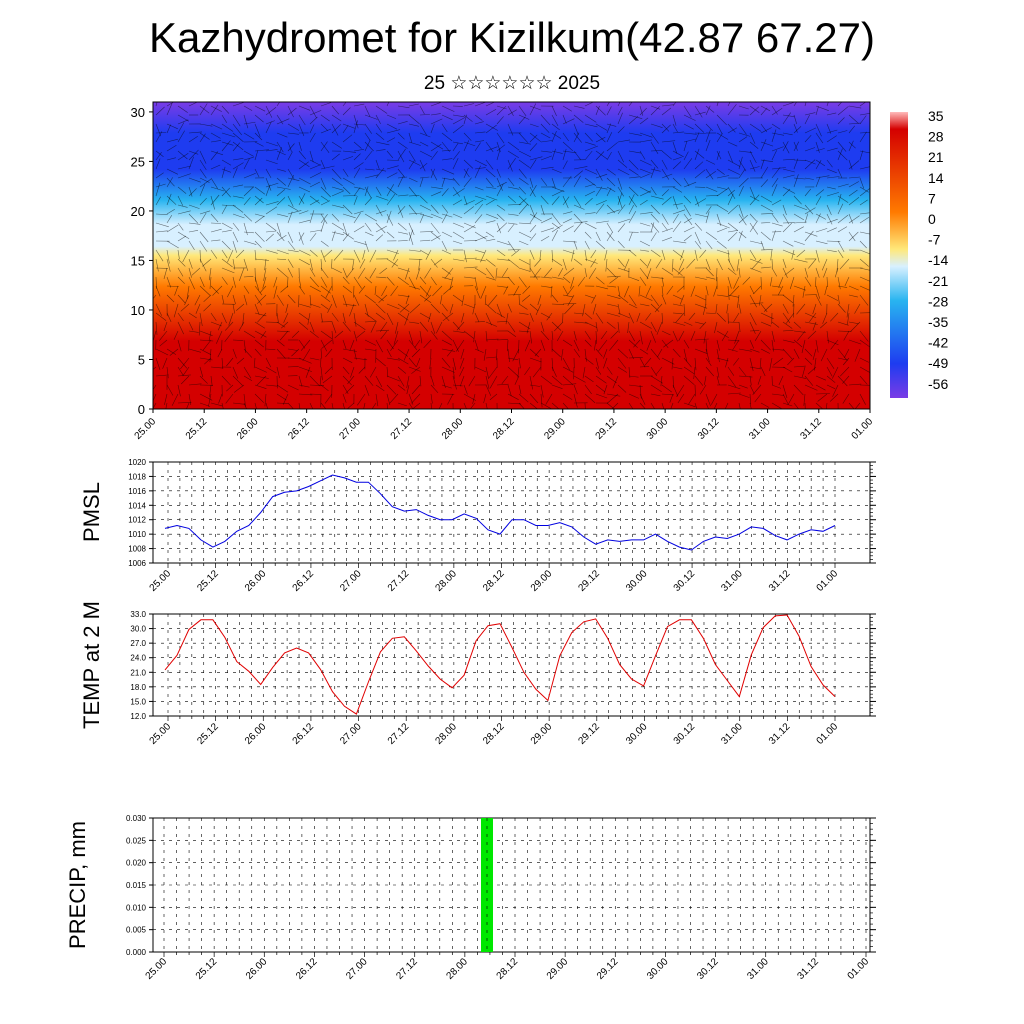 The width and height of the screenshot is (1024, 1024). I want to click on precip-x-tick-label: 26.12, so click(307, 969).